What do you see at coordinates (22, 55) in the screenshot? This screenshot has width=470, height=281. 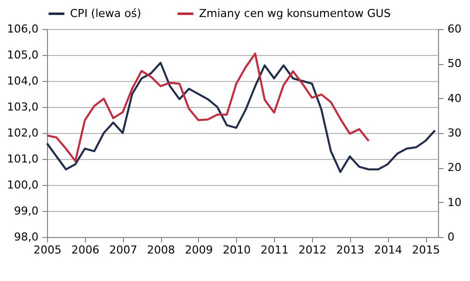 I see `y-tick-label: 105,0` at bounding box center [22, 55].